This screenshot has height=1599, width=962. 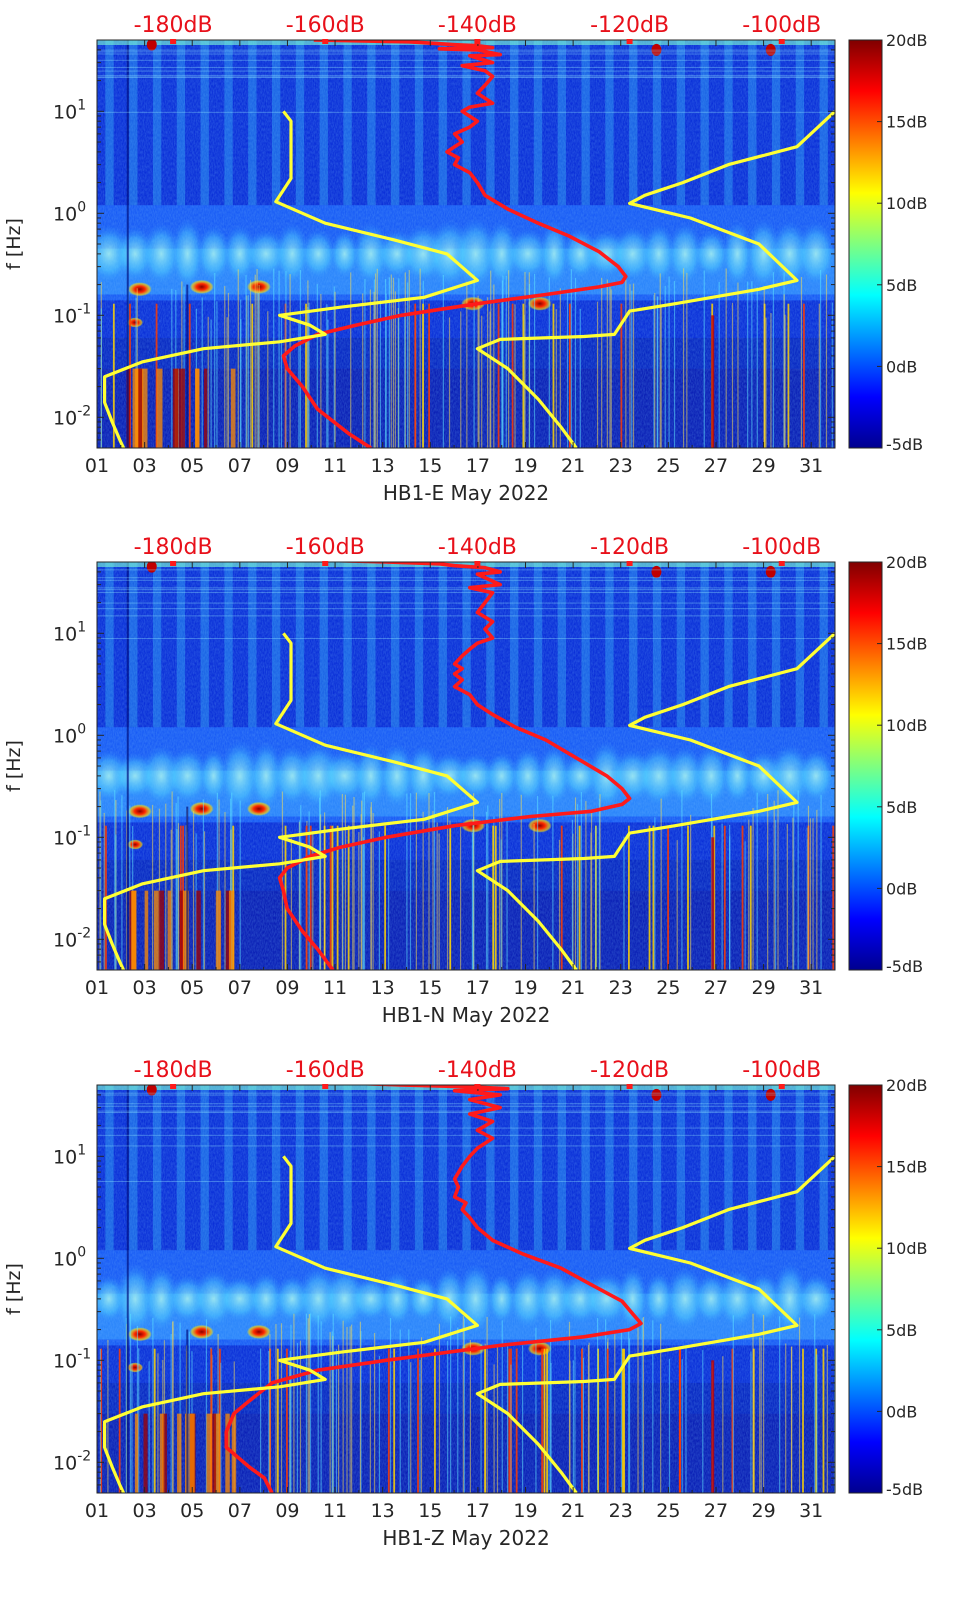 What do you see at coordinates (240, 988) in the screenshot?
I see `x-tick-label: 07` at bounding box center [240, 988].